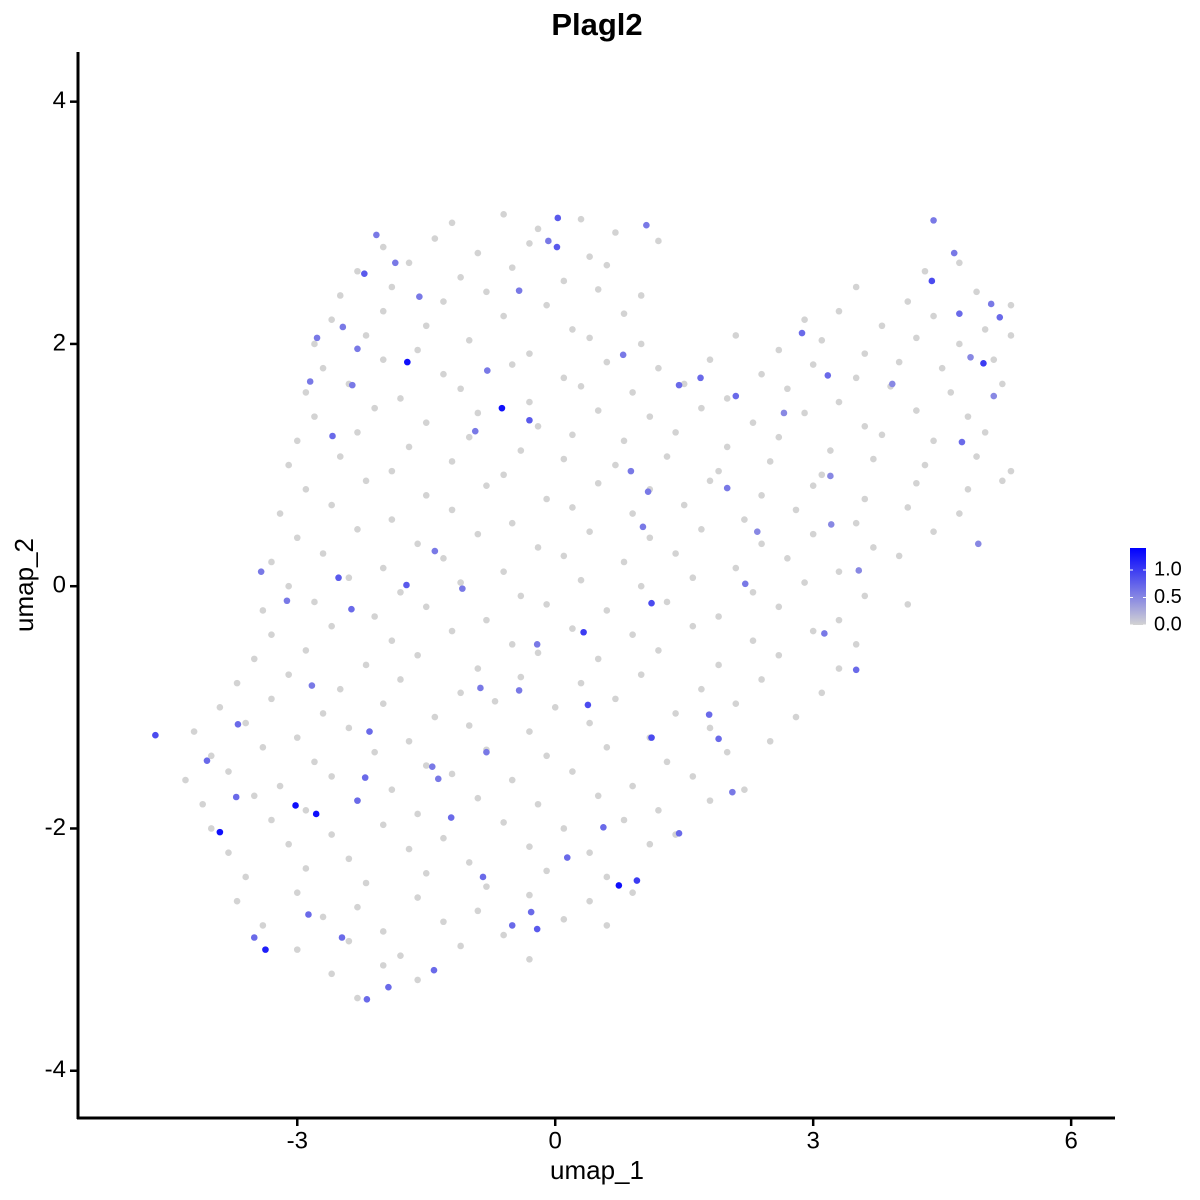 The width and height of the screenshot is (1200, 1200). What do you see at coordinates (1168, 569) in the screenshot?
I see `color-bar-label: 1.0` at bounding box center [1168, 569].